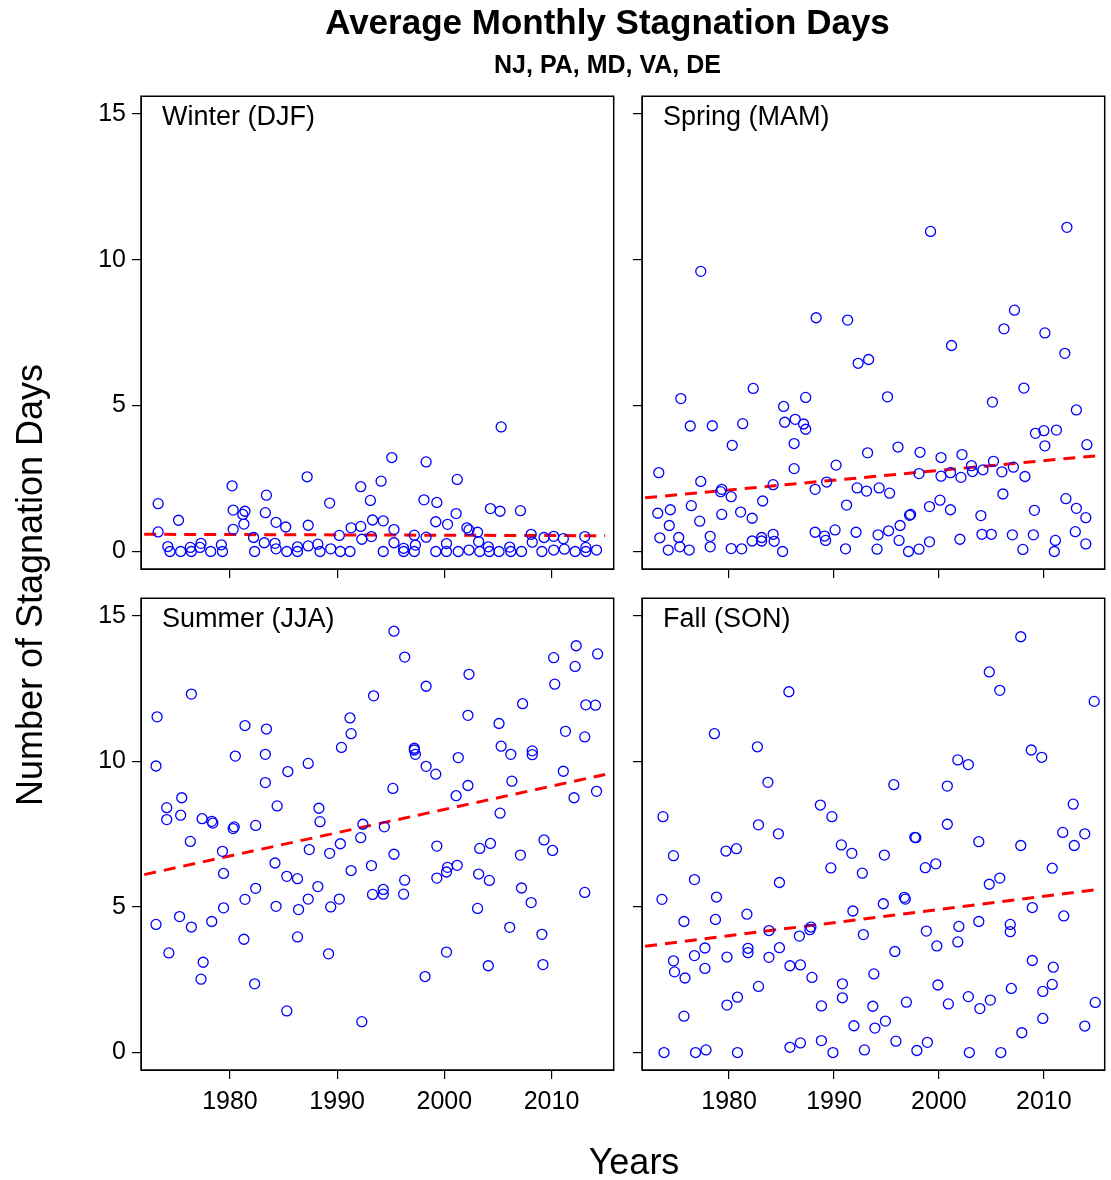 The width and height of the screenshot is (1111, 1180). Describe the element at coordinates (248, 618) in the screenshot. I see `annotation: Summer (JJA)` at that location.